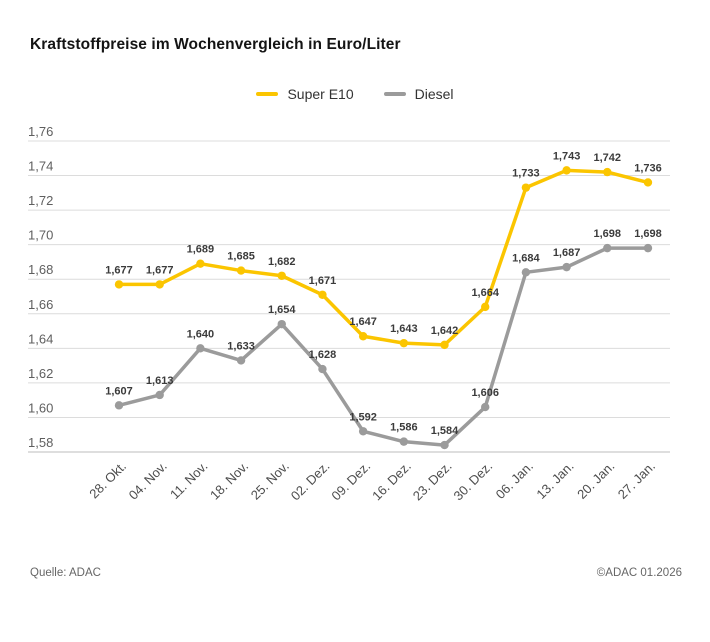 This screenshot has width=710, height=642. I want to click on svg-text: 18. Nov., so click(229, 481).